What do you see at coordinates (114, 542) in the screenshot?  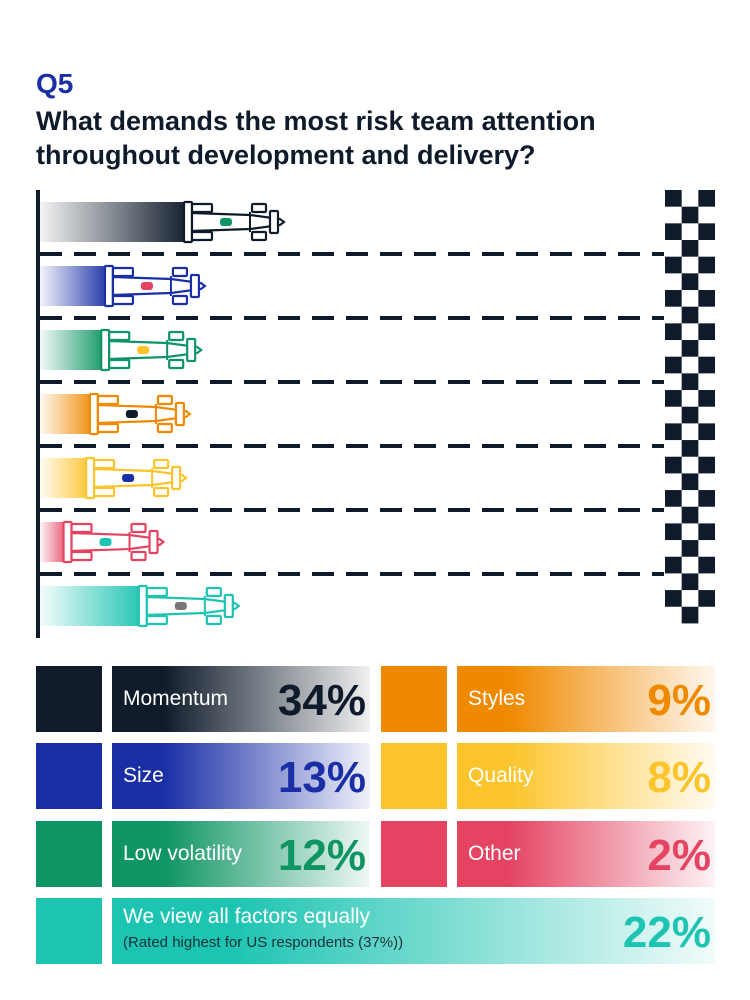 I see `race-car-icon-other` at bounding box center [114, 542].